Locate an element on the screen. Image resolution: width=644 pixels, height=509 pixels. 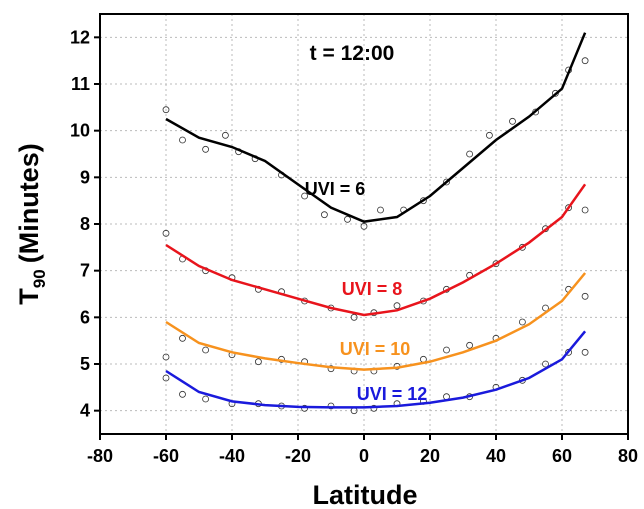
x-tick-label: -20 is located at coordinates (298, 456).